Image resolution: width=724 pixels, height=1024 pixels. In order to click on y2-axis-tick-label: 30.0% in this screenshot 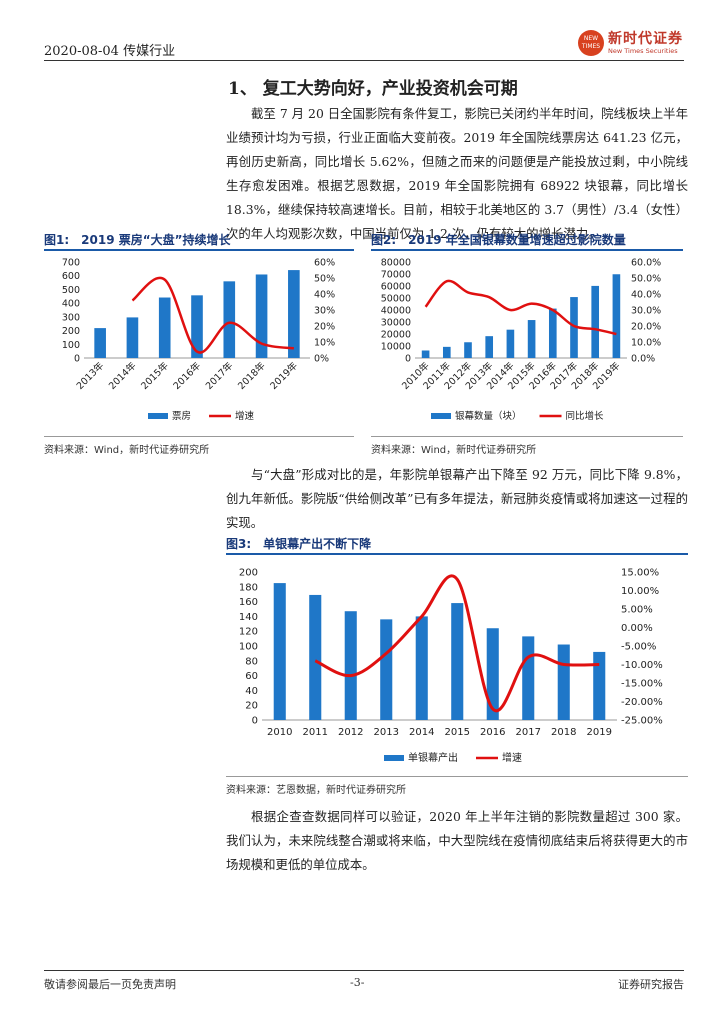, I will do `click(646, 311)`.